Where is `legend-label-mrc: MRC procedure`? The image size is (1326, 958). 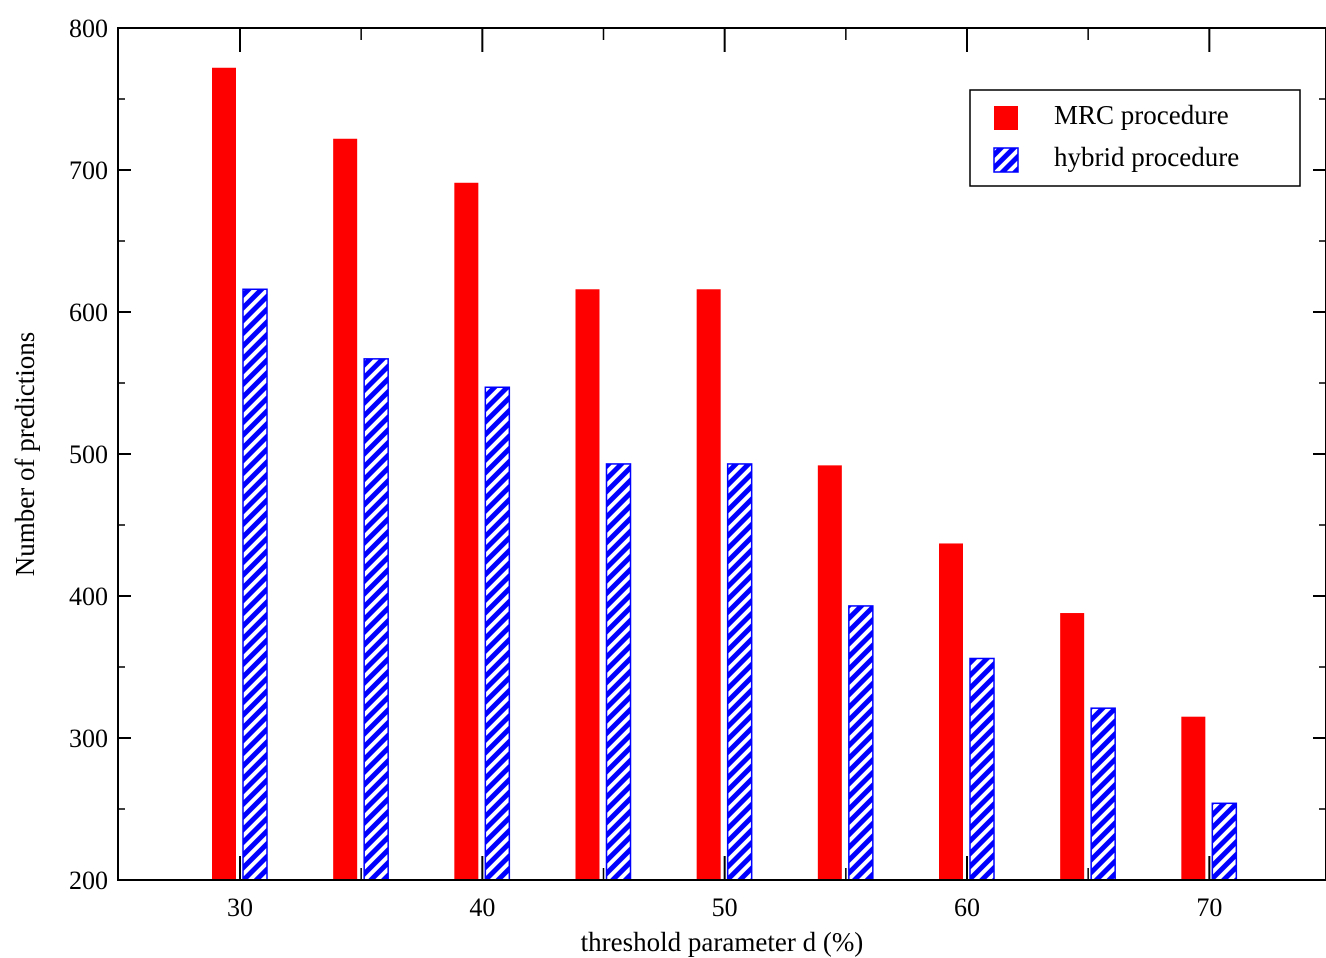
legend-label-mrc: MRC procedure is located at coordinates (1141, 115).